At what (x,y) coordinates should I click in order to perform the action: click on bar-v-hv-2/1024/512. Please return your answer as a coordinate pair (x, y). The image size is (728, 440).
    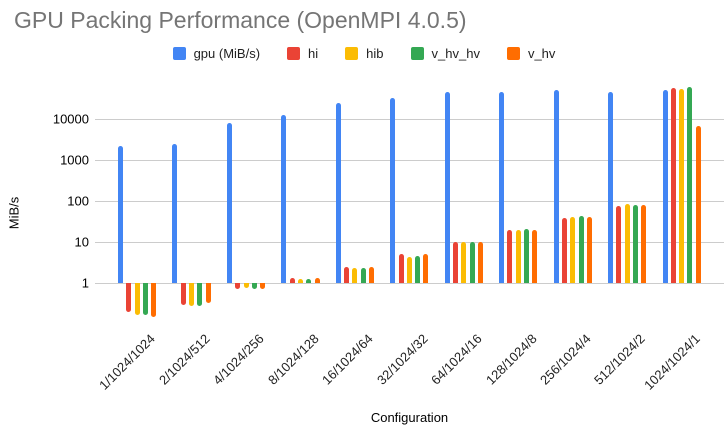
    Looking at the image, I should click on (208, 293).